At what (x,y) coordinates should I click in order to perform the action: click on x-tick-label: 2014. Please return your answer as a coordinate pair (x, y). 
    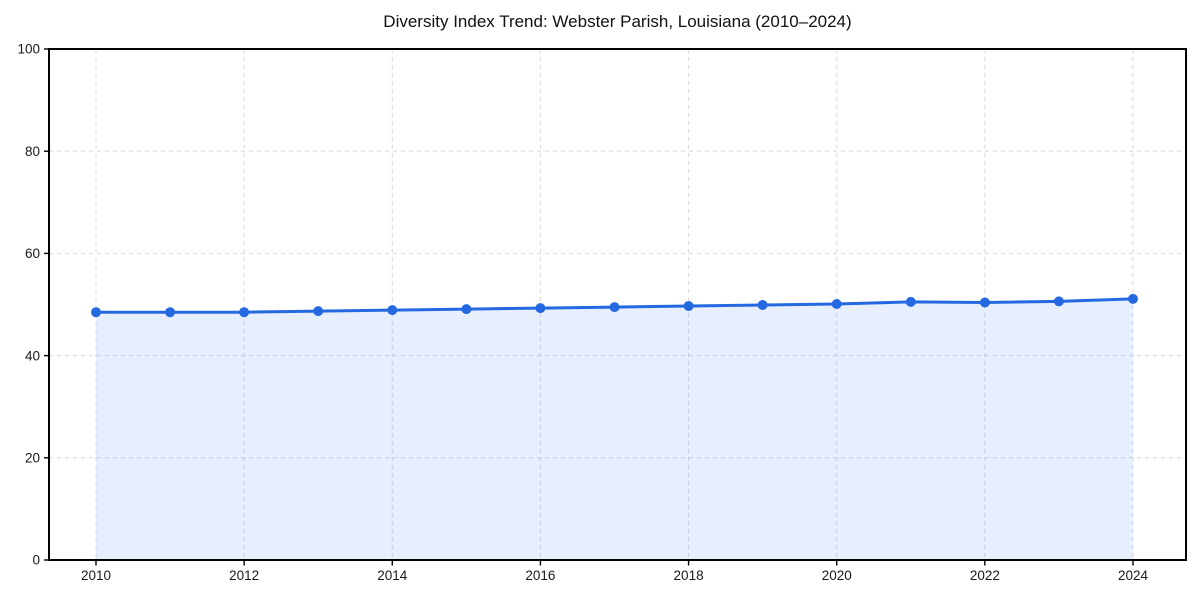
    Looking at the image, I should click on (392, 575).